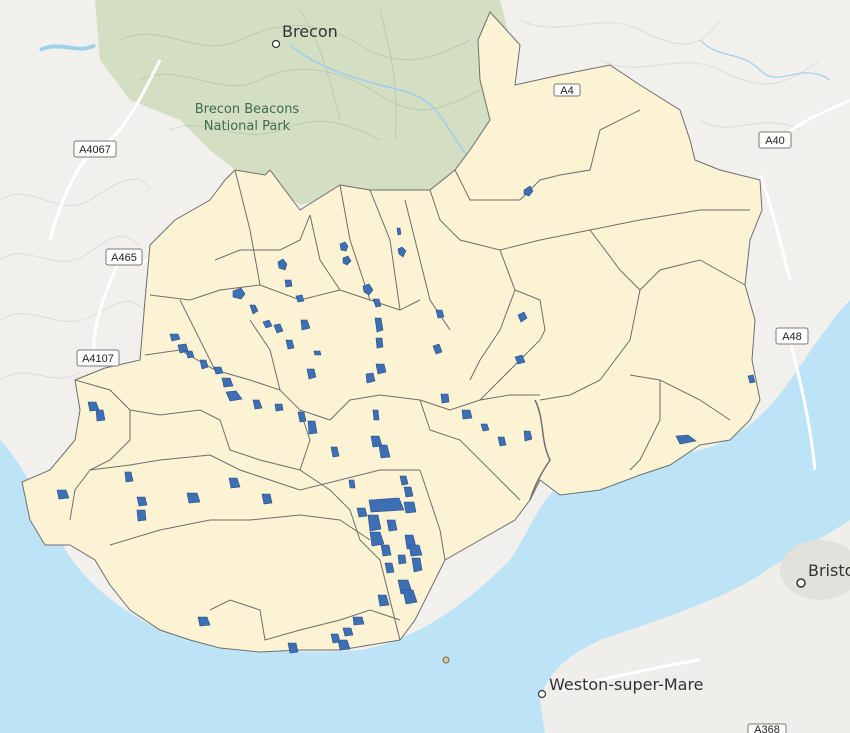 The image size is (850, 733). I want to click on bristol-city-marker, so click(801, 583).